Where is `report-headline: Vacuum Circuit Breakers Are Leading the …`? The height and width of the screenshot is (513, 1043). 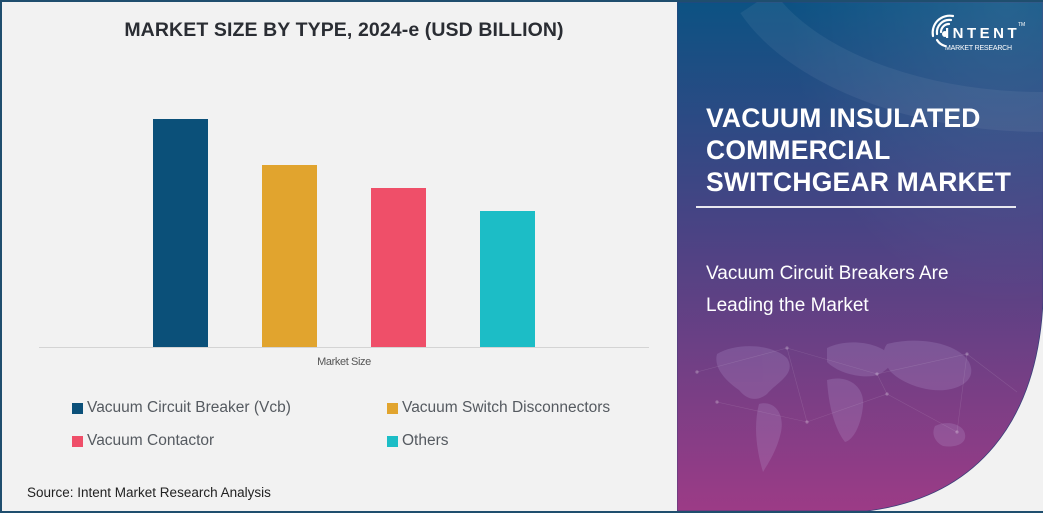
report-headline: Vacuum Circuit Breakers Are Leading the … is located at coordinates (866, 290).